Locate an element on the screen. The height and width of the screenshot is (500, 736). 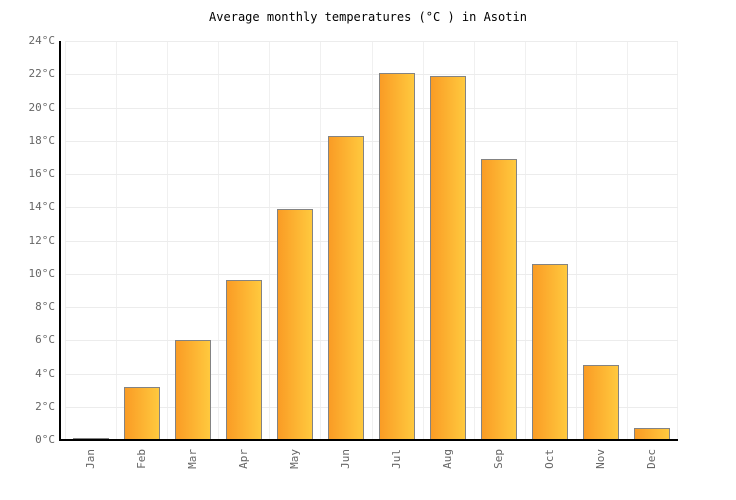
x-tick-label: Jan is located at coordinates (90, 459).